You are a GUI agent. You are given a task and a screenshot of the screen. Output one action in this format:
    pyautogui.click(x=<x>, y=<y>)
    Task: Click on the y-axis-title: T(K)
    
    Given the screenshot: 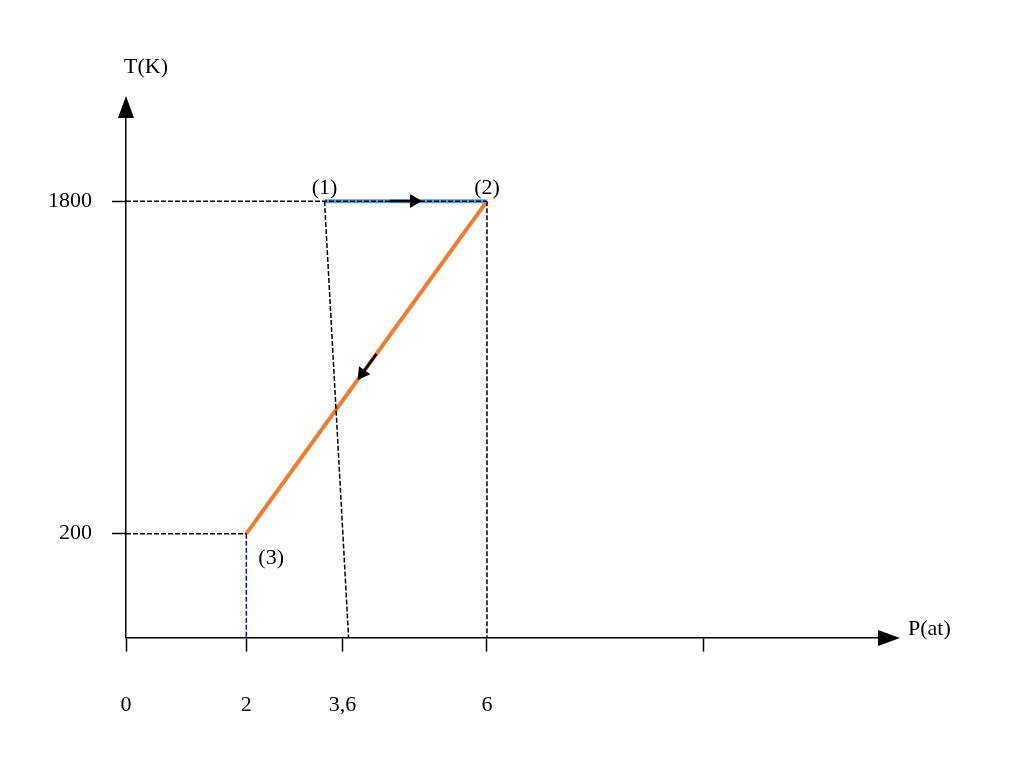 What is the action you would take?
    pyautogui.click(x=146, y=65)
    